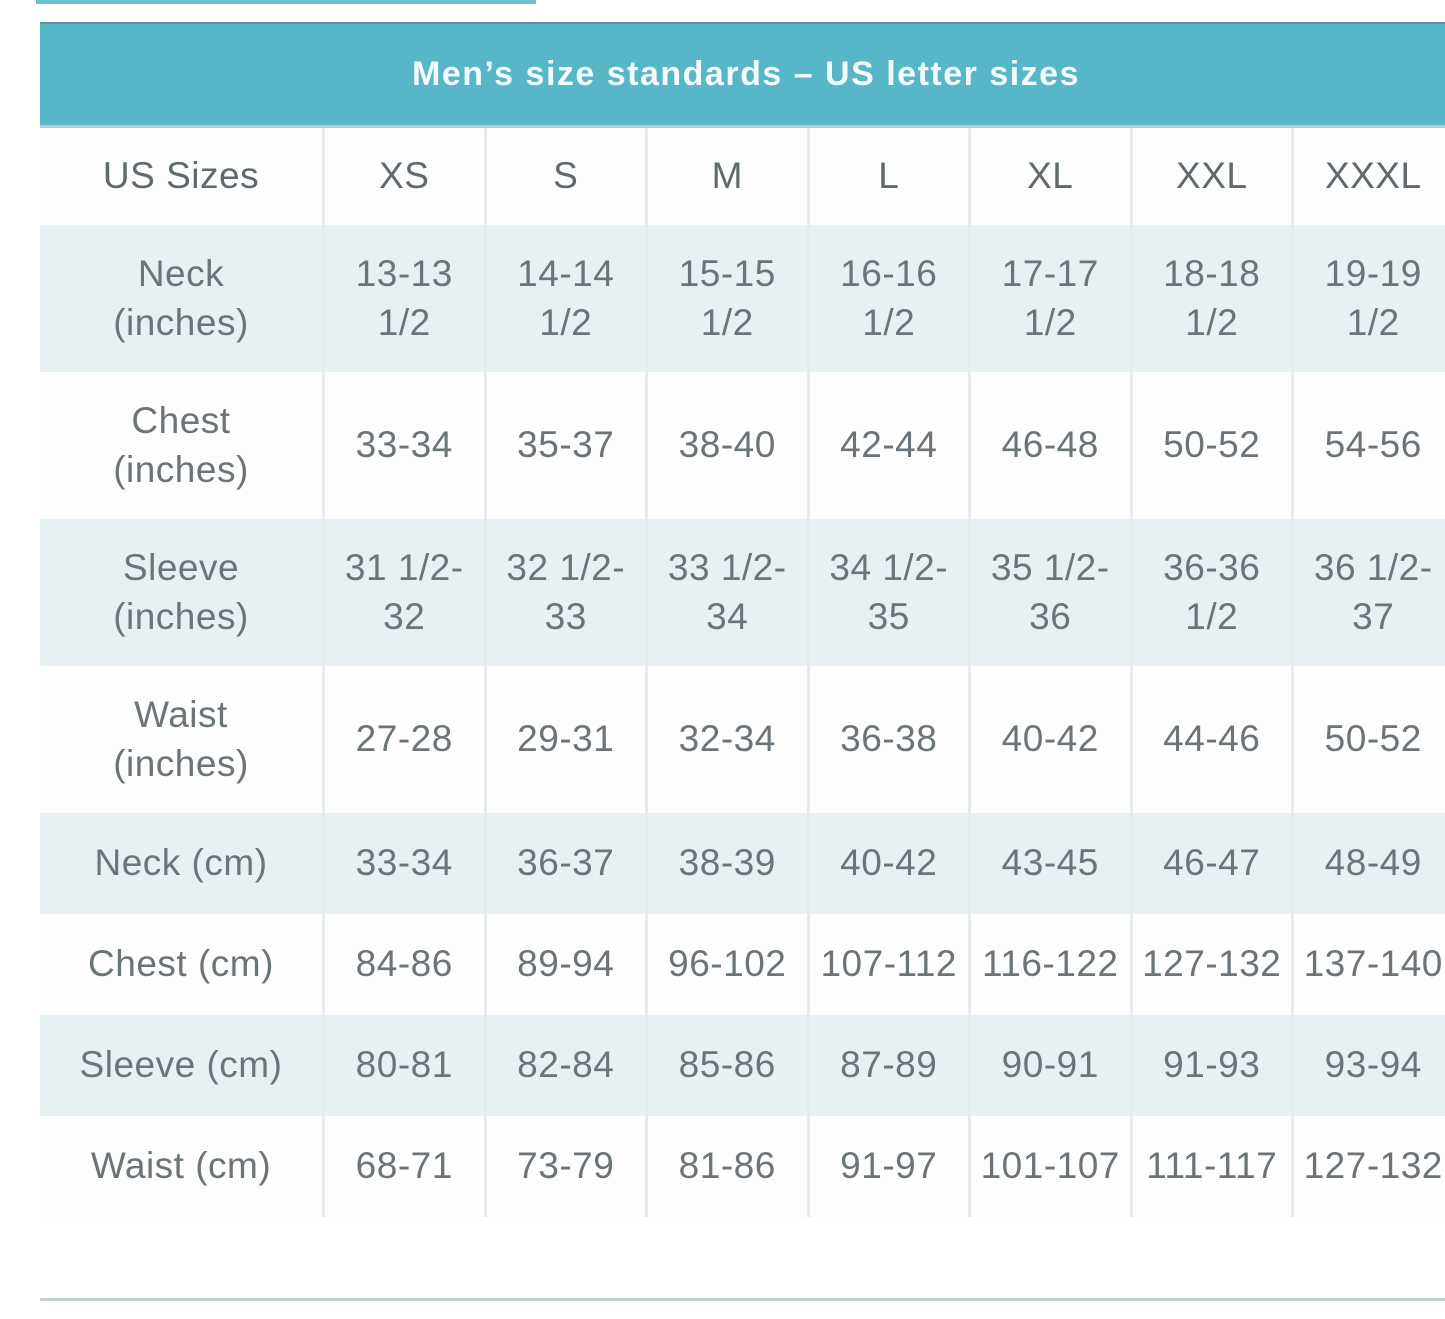 The image size is (1445, 1319). What do you see at coordinates (1210, 863) in the screenshot?
I see `value-cell: 46-47` at bounding box center [1210, 863].